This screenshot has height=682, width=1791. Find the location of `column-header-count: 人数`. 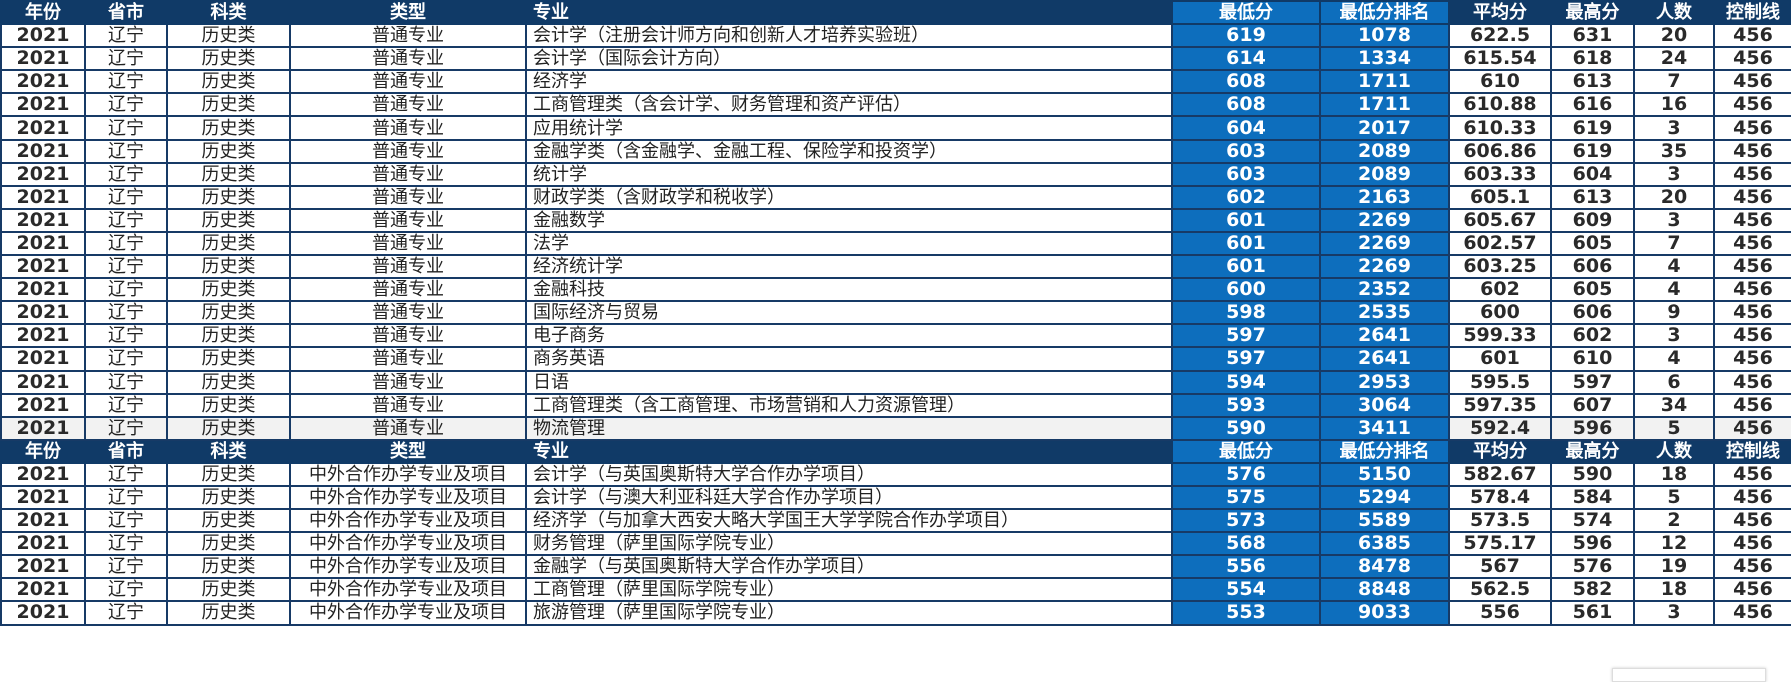

column-header-count: 人数 is located at coordinates (1674, 13).